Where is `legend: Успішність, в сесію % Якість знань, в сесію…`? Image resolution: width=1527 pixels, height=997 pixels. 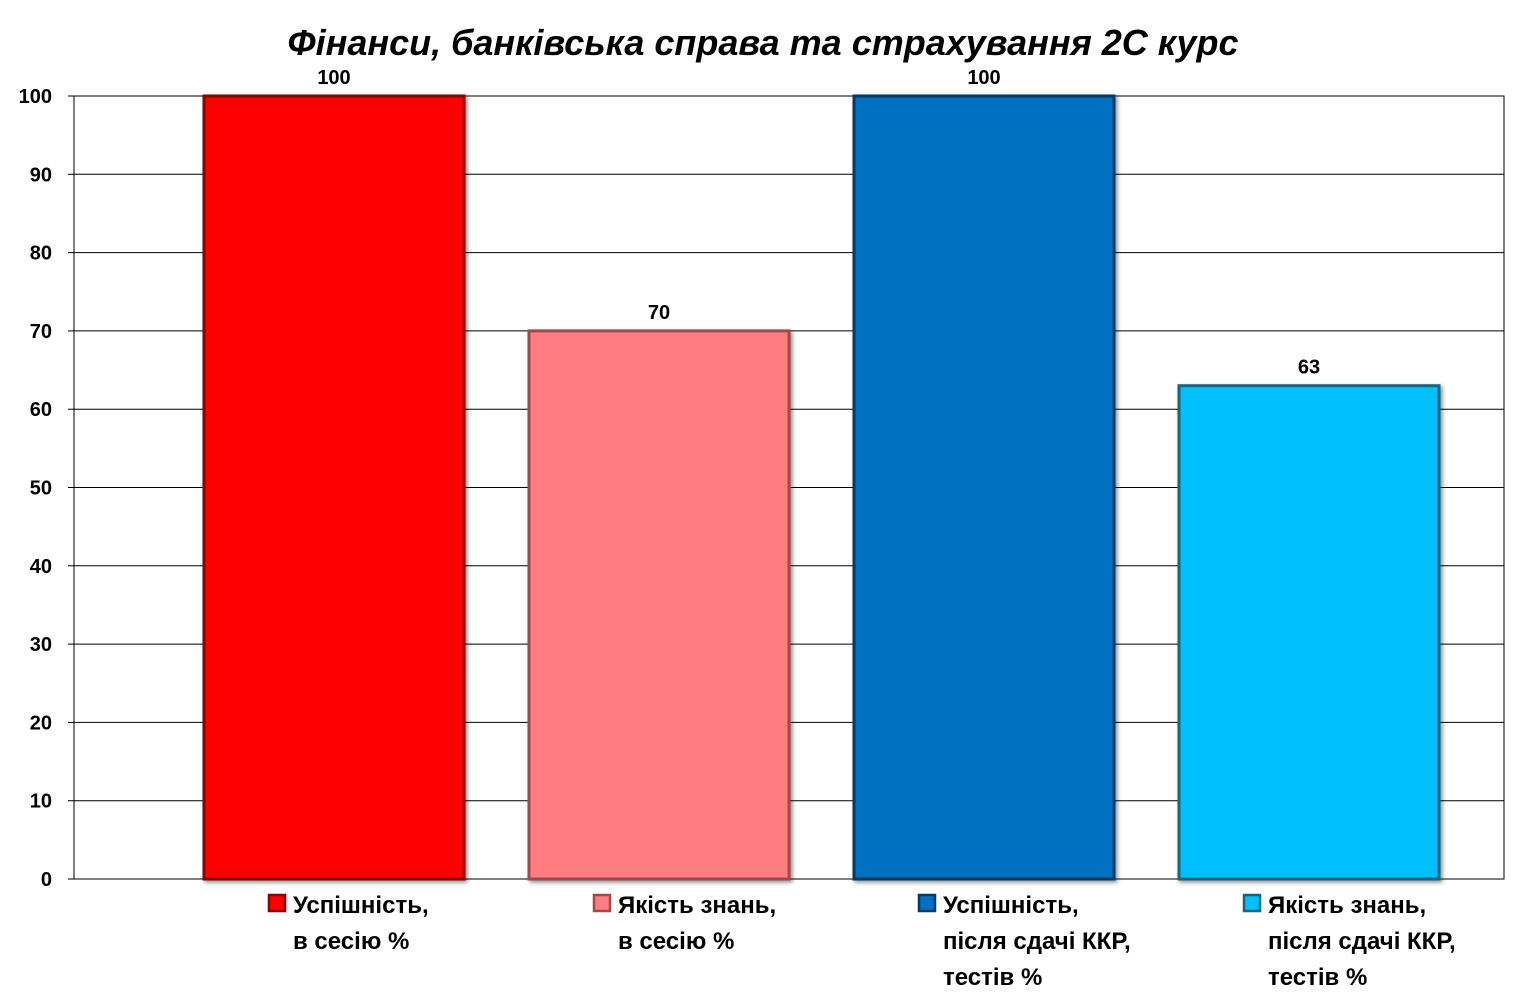
legend: Успішність, в сесію % Якість знань, в сесію… is located at coordinates (861, 941).